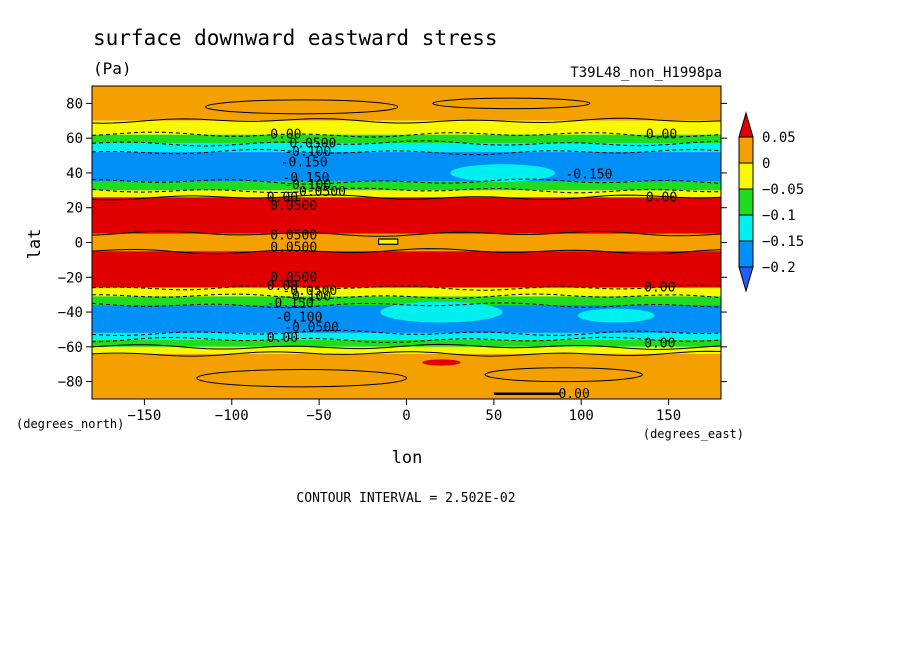 This screenshot has width=904, height=654. What do you see at coordinates (441, 312) in the screenshot?
I see `cyan-pocket-south` at bounding box center [441, 312].